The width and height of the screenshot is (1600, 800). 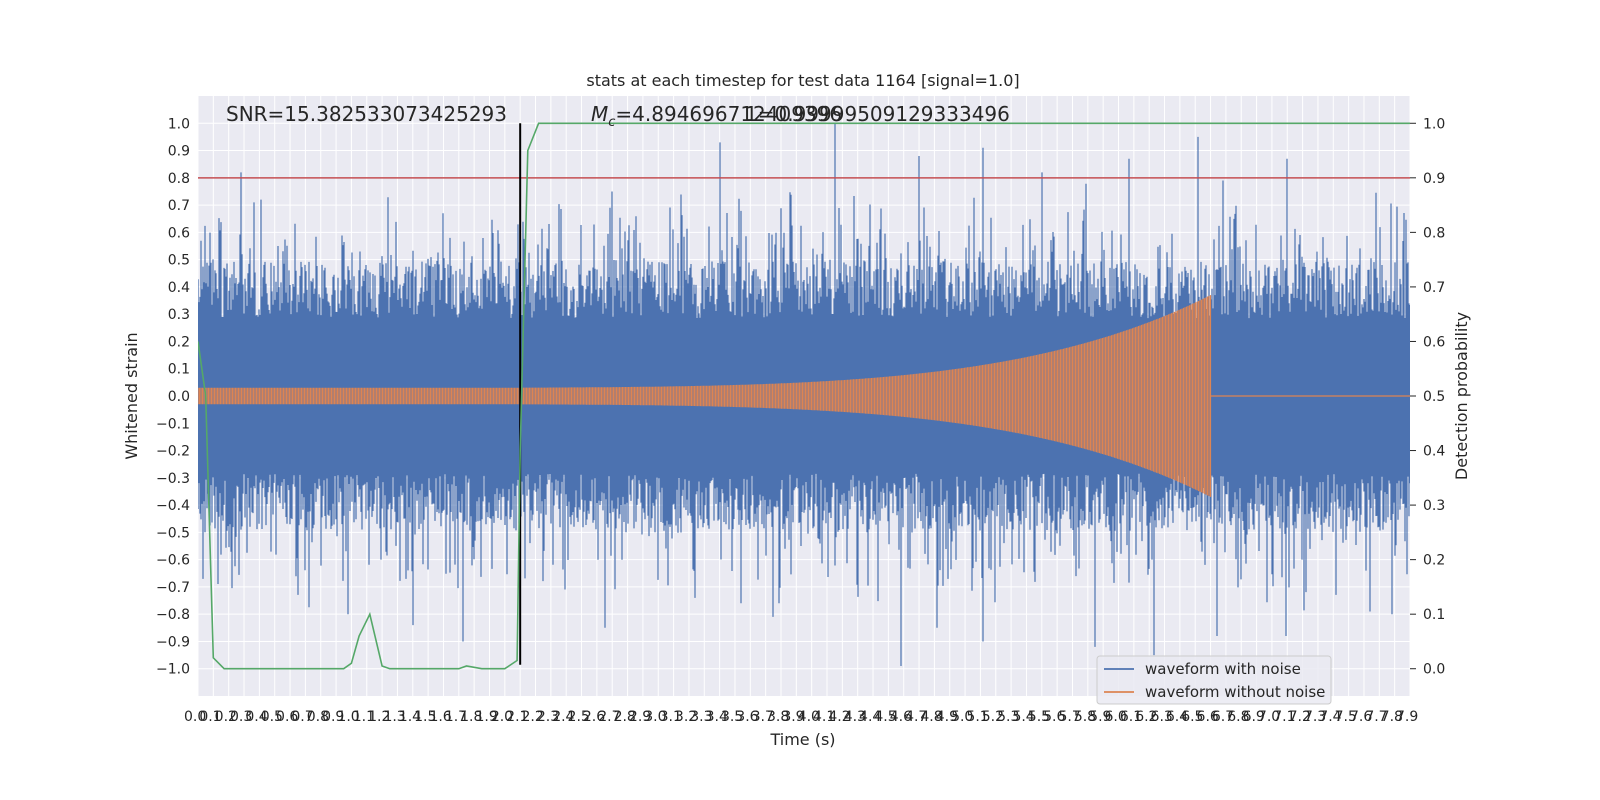 I want to click on x-tick-label: 2.6, so click(x=594, y=717).